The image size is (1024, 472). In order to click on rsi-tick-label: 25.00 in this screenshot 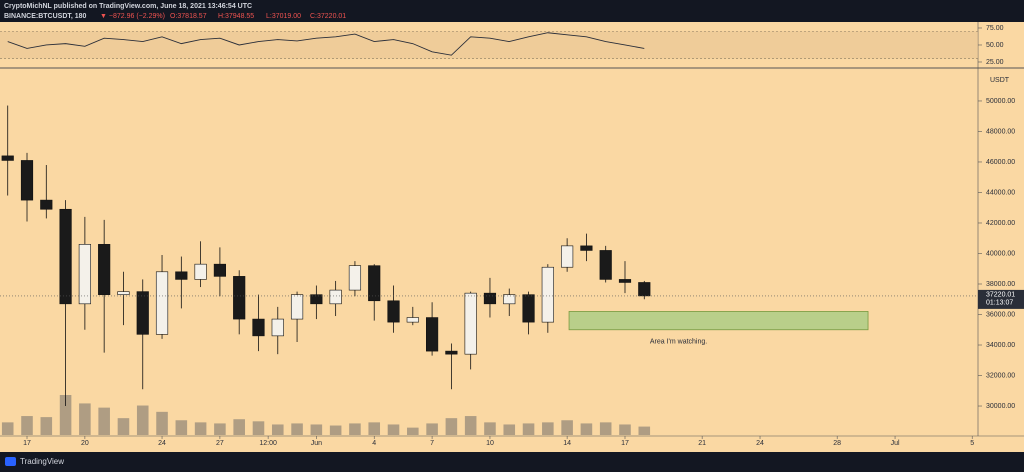, I will do `click(995, 62)`.